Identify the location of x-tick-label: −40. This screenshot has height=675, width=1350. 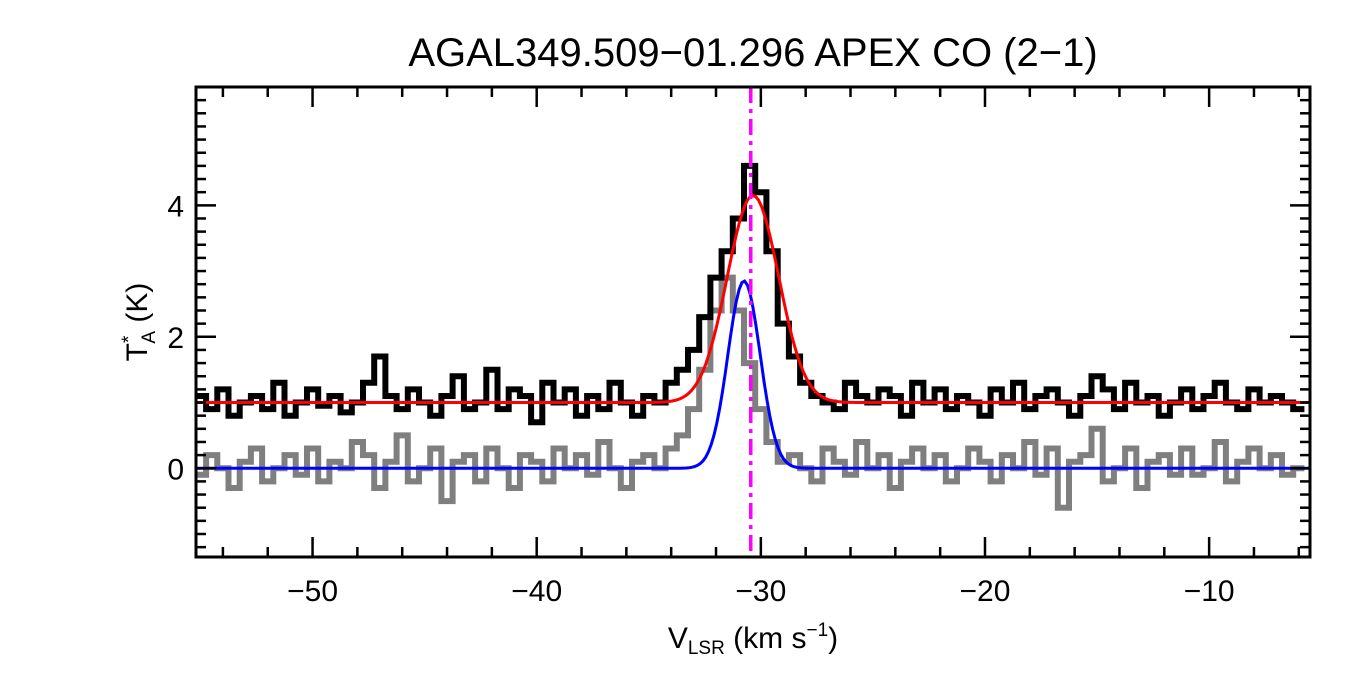
(536, 591).